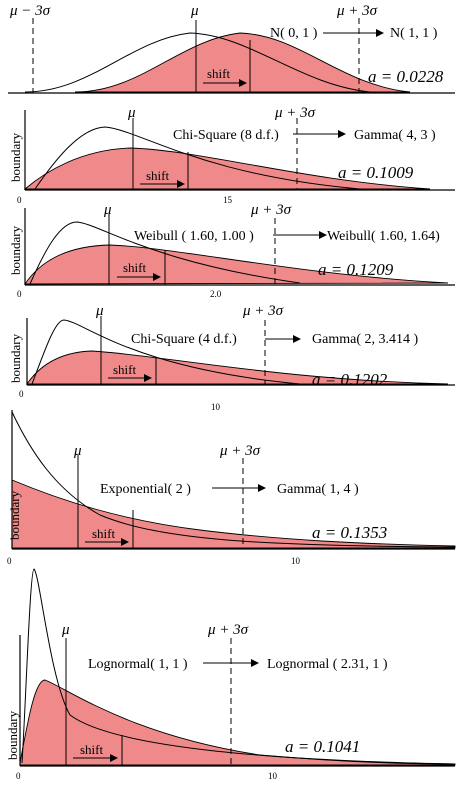 The height and width of the screenshot is (785, 461). Describe the element at coordinates (349, 532) in the screenshot. I see `a-value: a = 0.1353` at that location.